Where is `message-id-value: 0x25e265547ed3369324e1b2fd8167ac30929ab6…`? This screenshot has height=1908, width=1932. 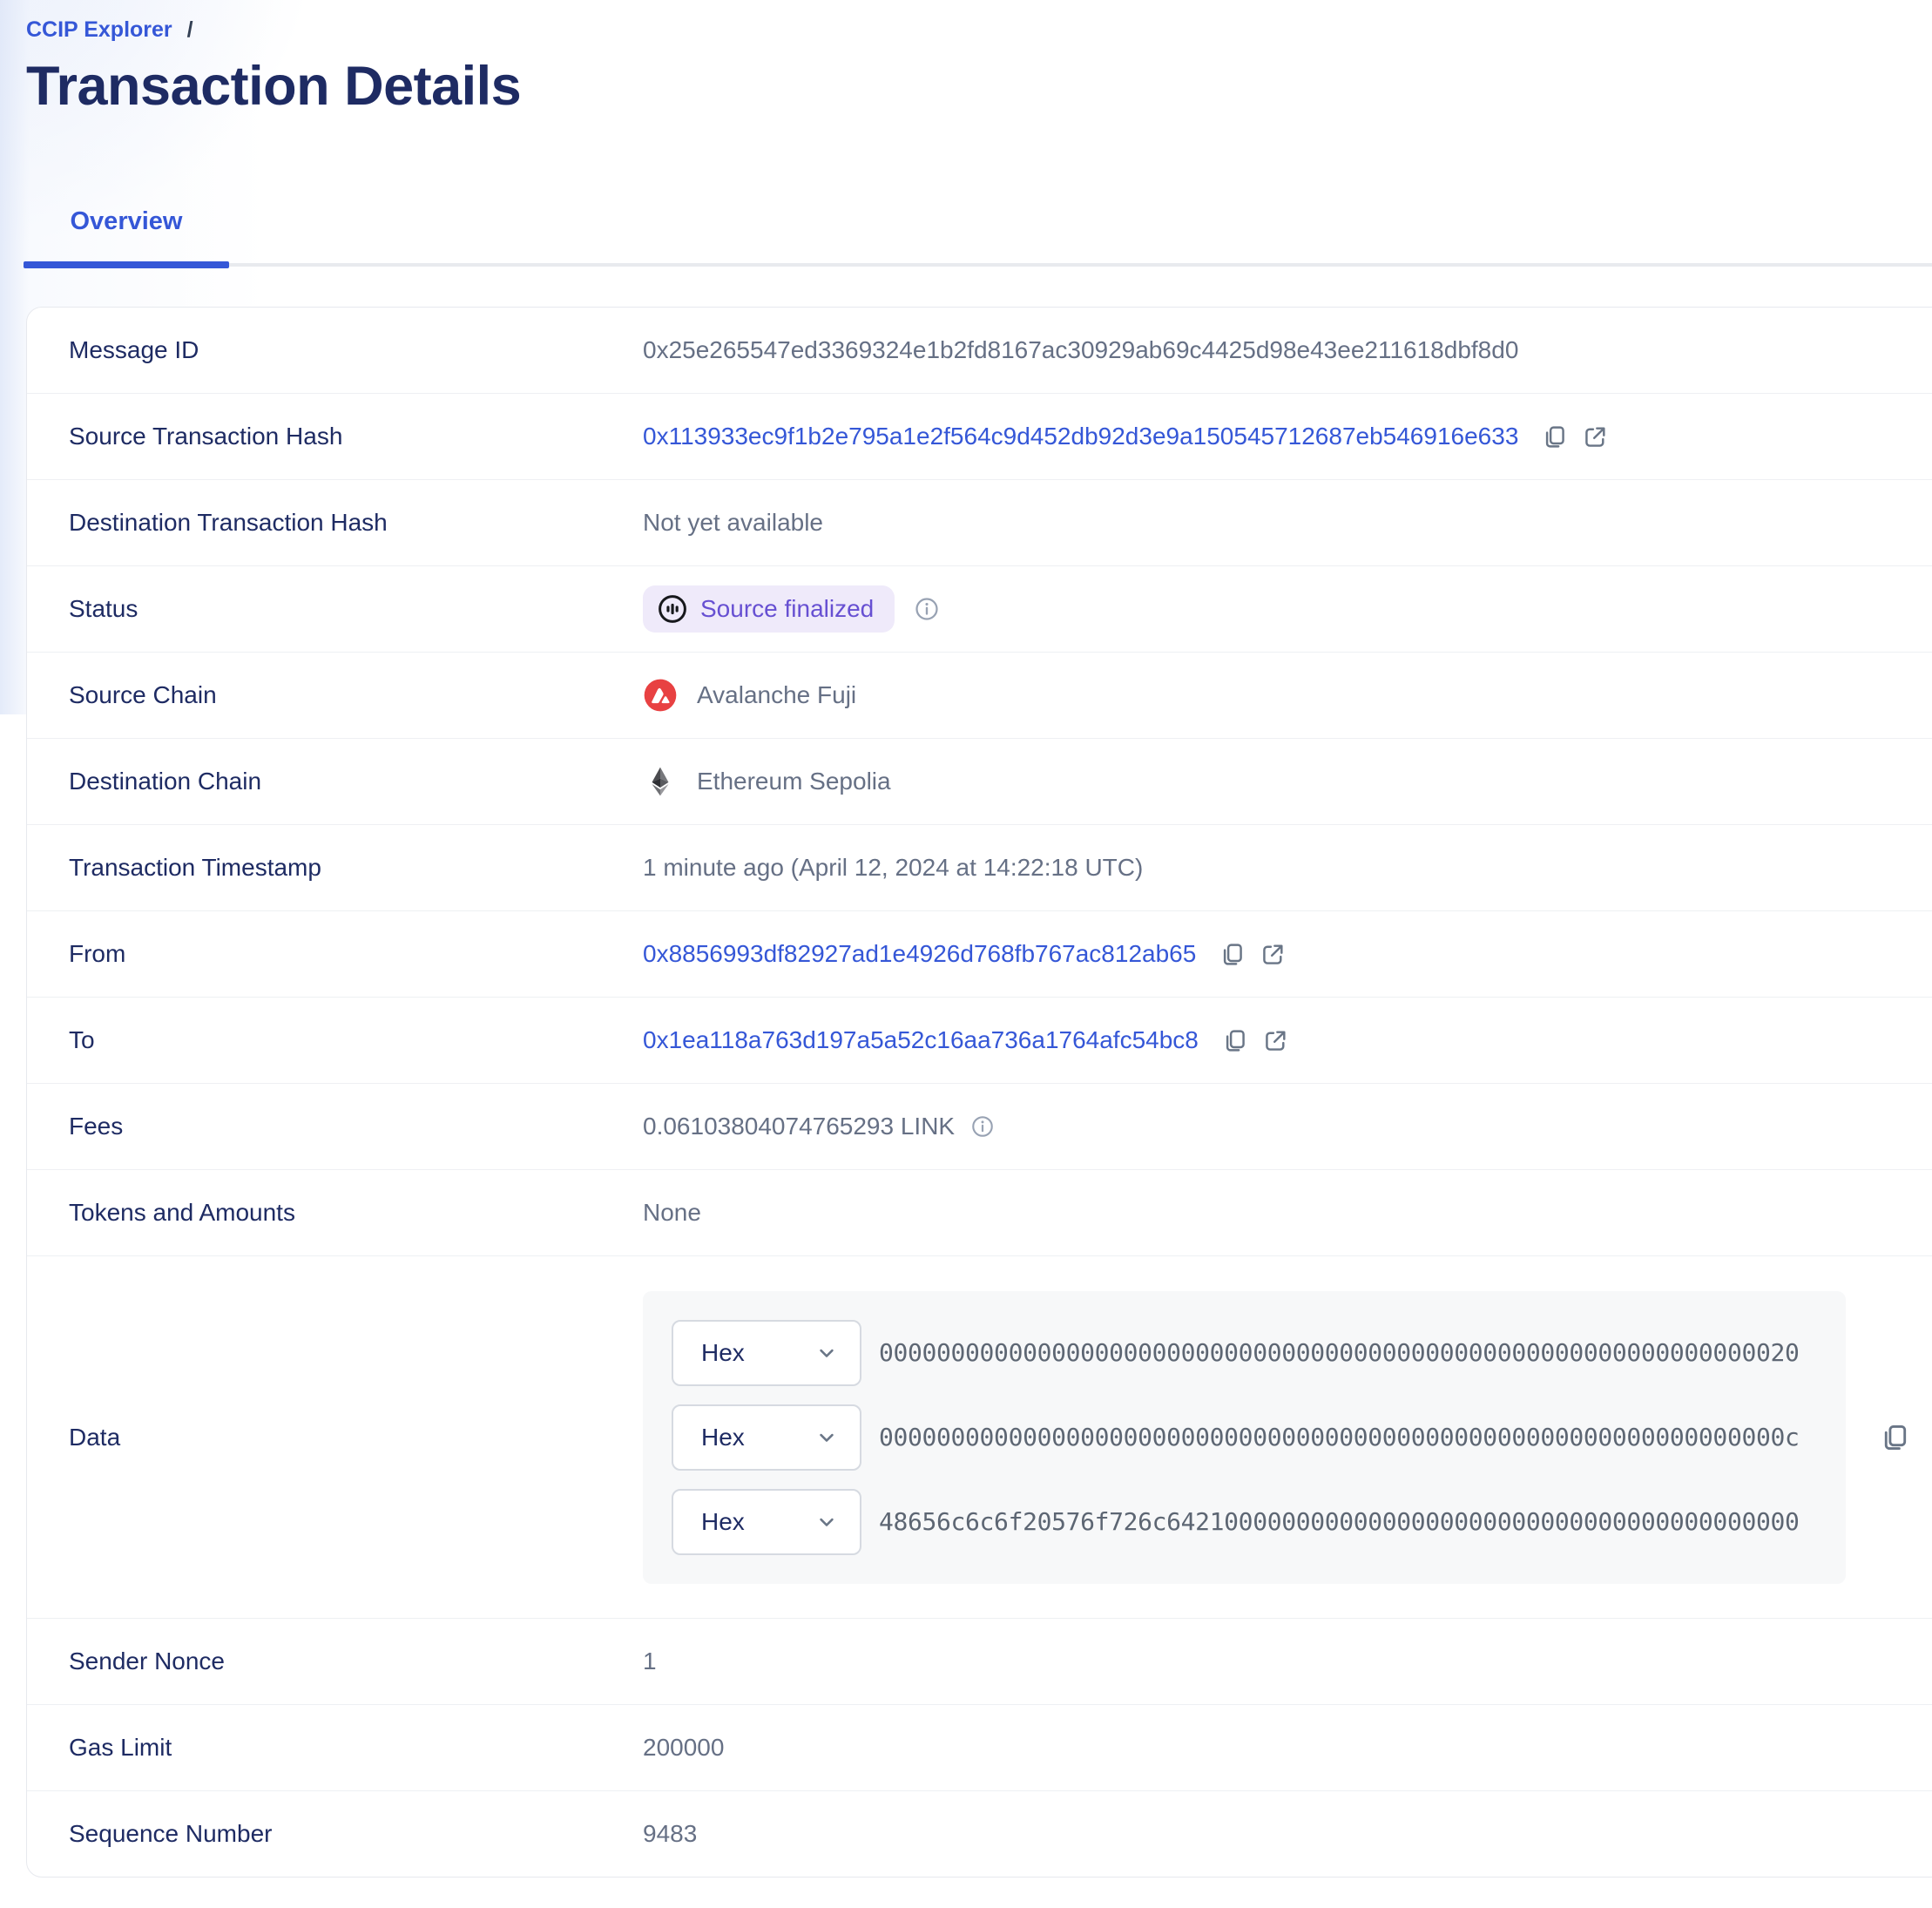 message-id-value: 0x25e265547ed3369324e1b2fd8167ac30929ab6… is located at coordinates (1081, 349).